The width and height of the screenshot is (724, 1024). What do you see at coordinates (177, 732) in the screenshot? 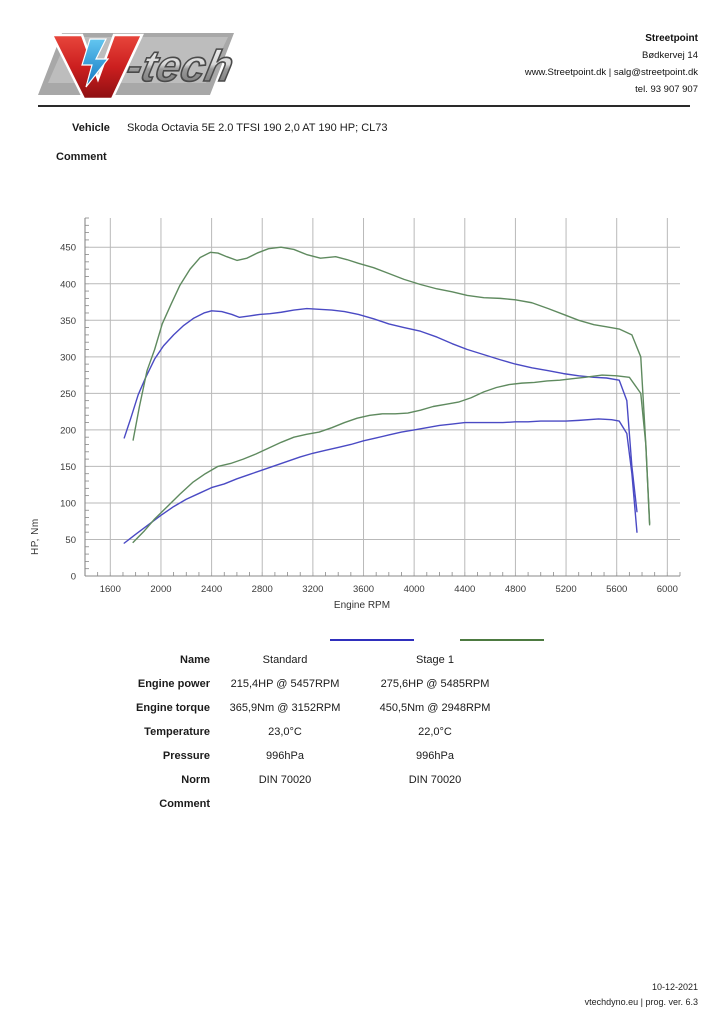
I see `row-label: Temperature` at bounding box center [177, 732].